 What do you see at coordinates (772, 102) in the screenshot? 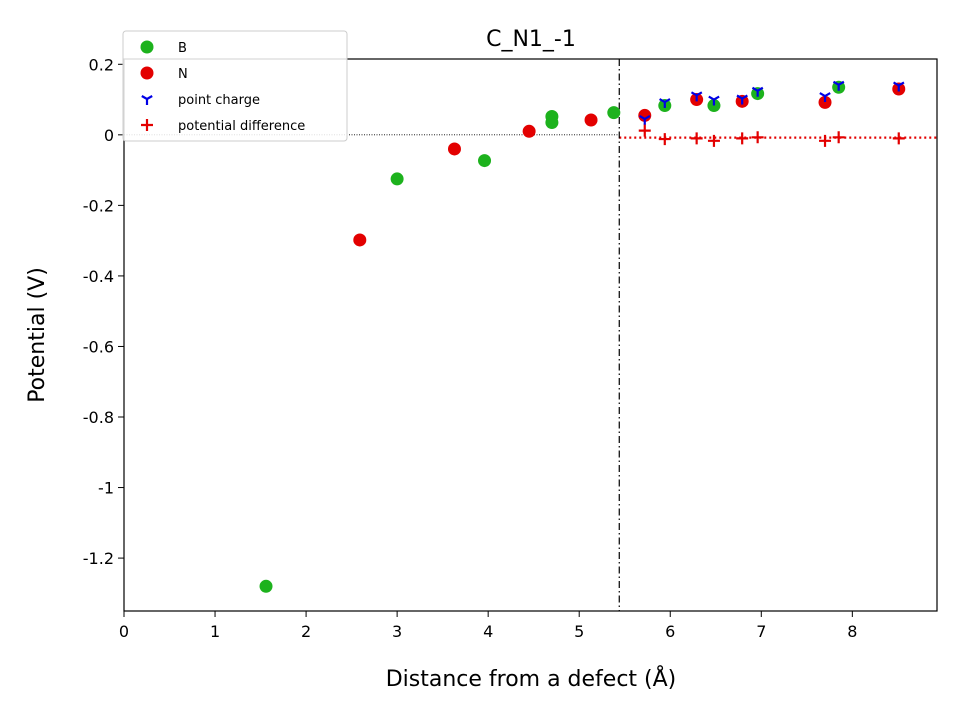
I see `series-point-charge` at bounding box center [772, 102].